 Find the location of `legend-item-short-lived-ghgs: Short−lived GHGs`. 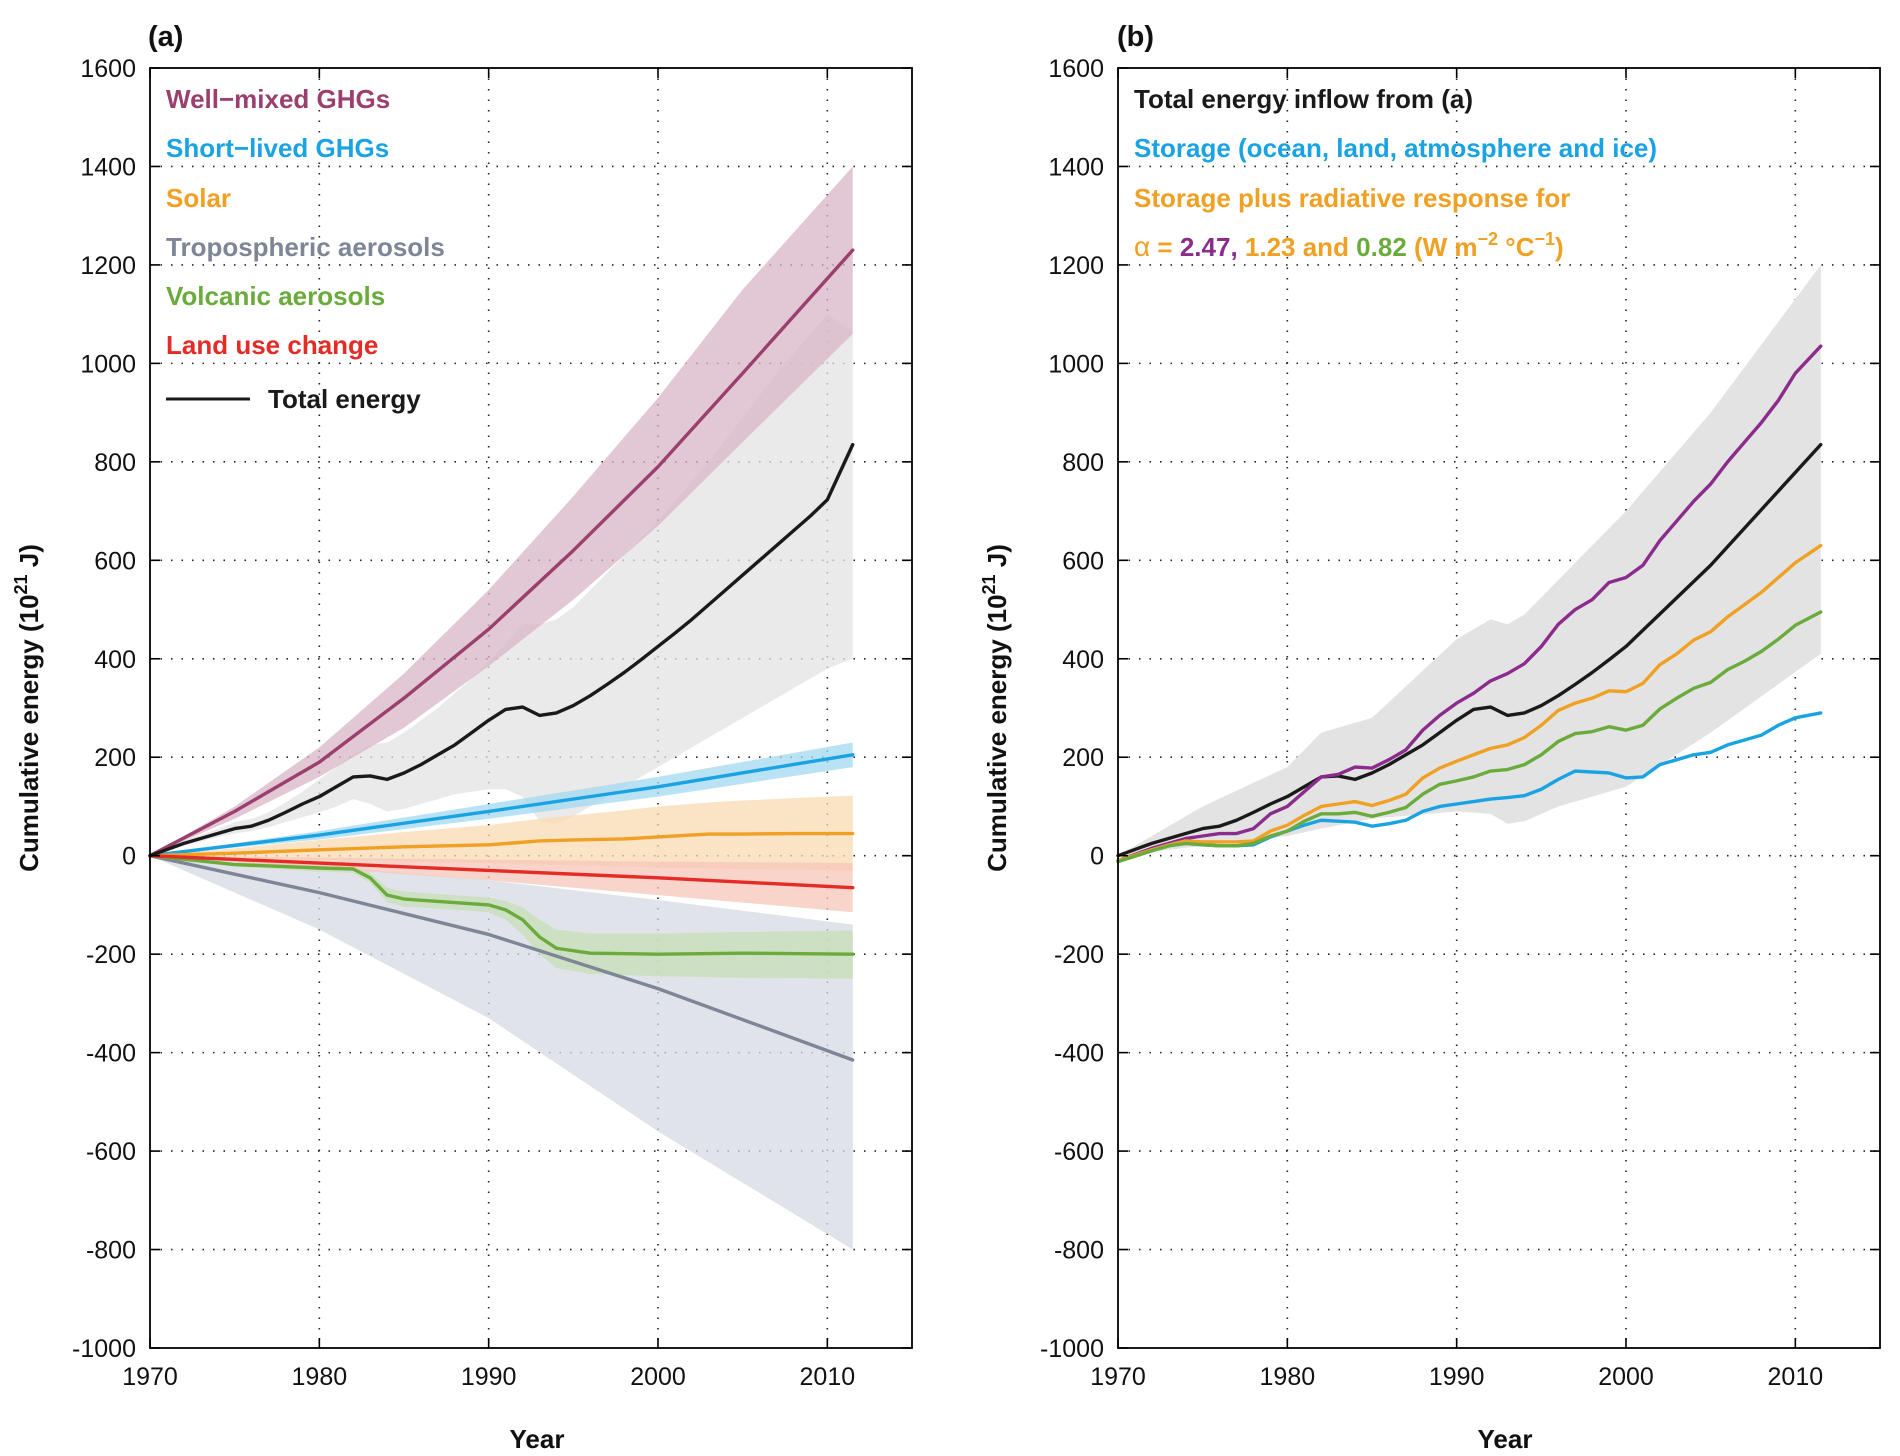

legend-item-short-lived-ghgs: Short−lived GHGs is located at coordinates (277, 148).